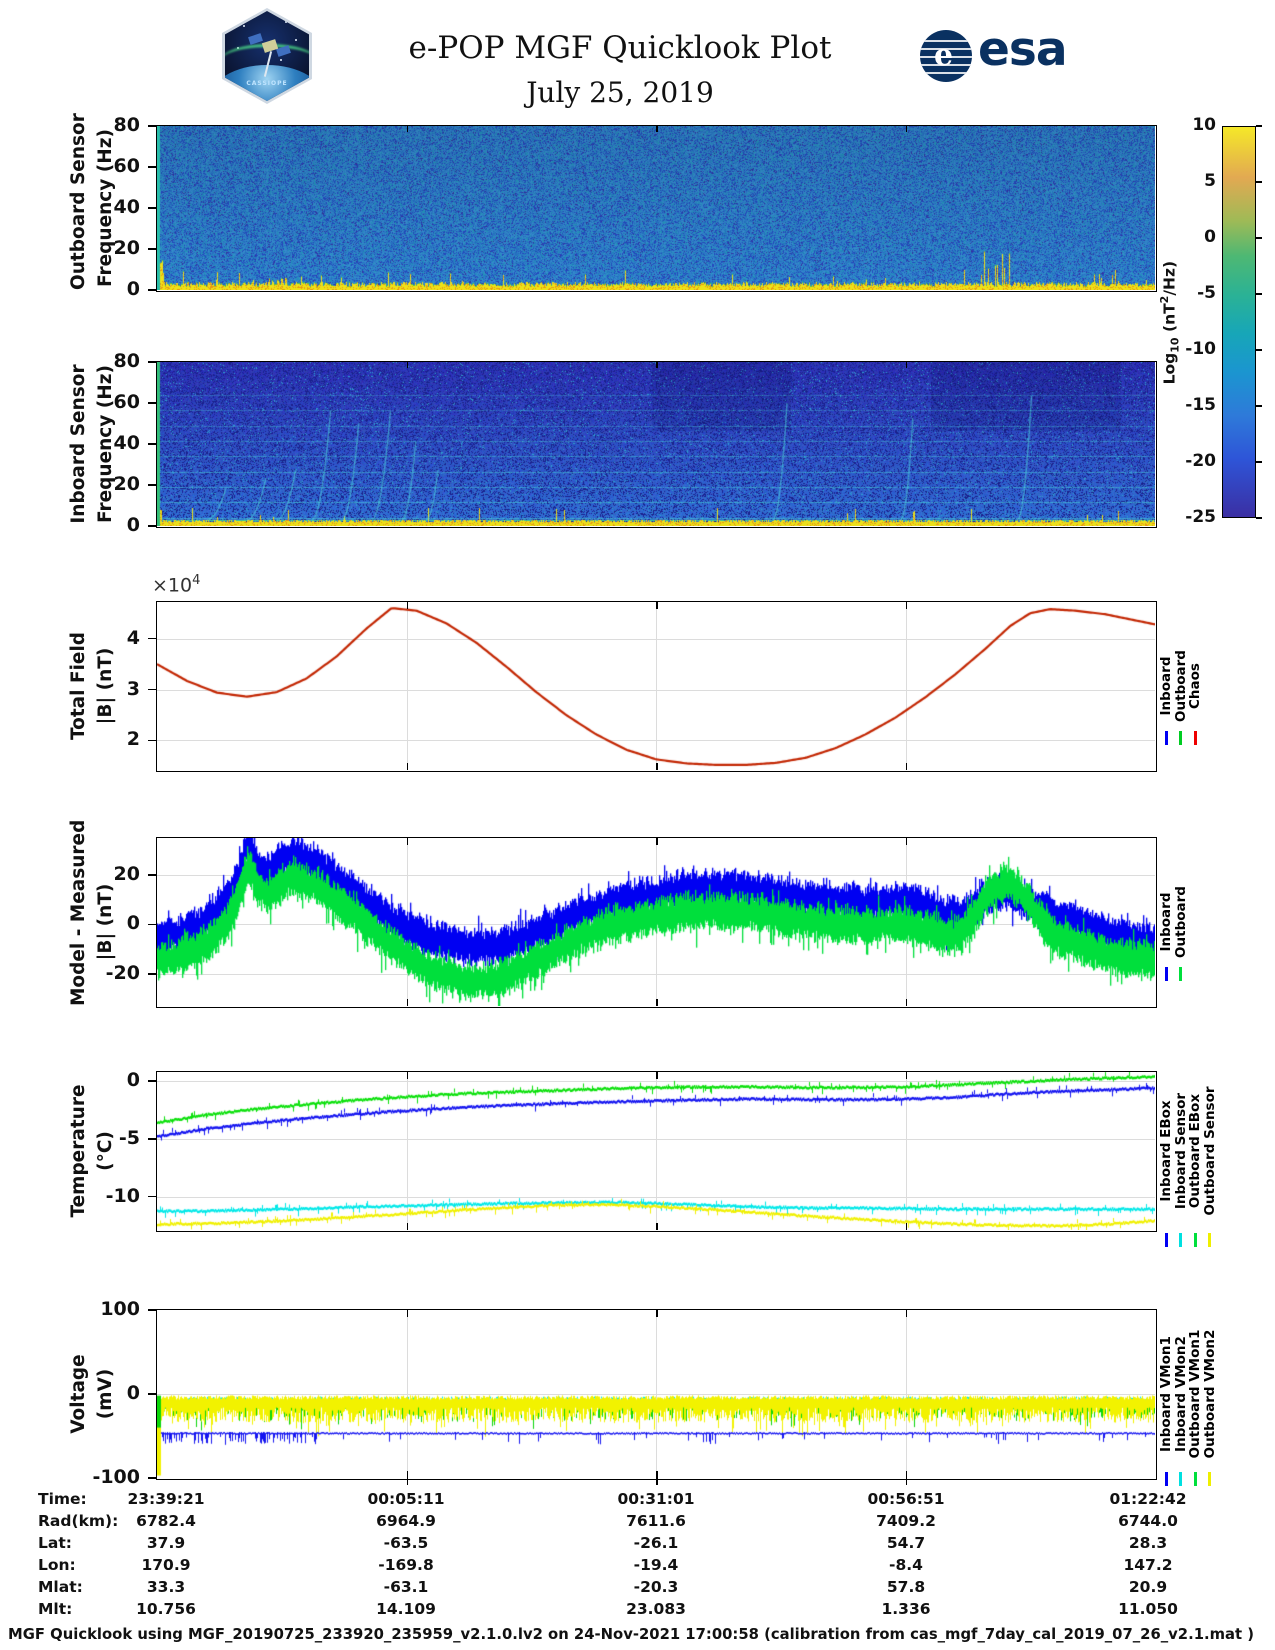 This screenshot has height=1650, width=1275. Describe the element at coordinates (116, 1477) in the screenshot. I see `y-tick-label: -100` at that location.